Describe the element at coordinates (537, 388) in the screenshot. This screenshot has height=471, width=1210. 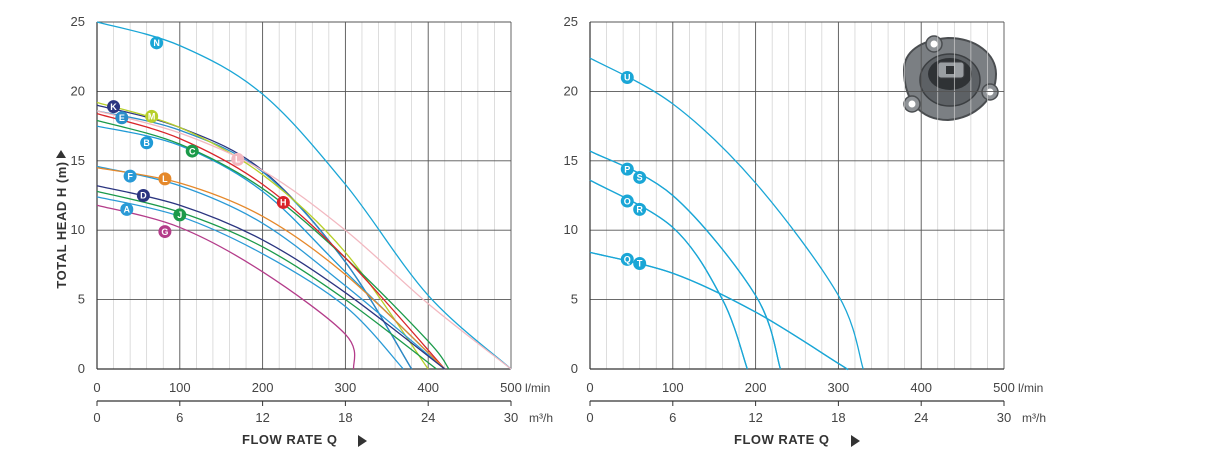
I see `left-x-unit-primary: l/min` at that location.